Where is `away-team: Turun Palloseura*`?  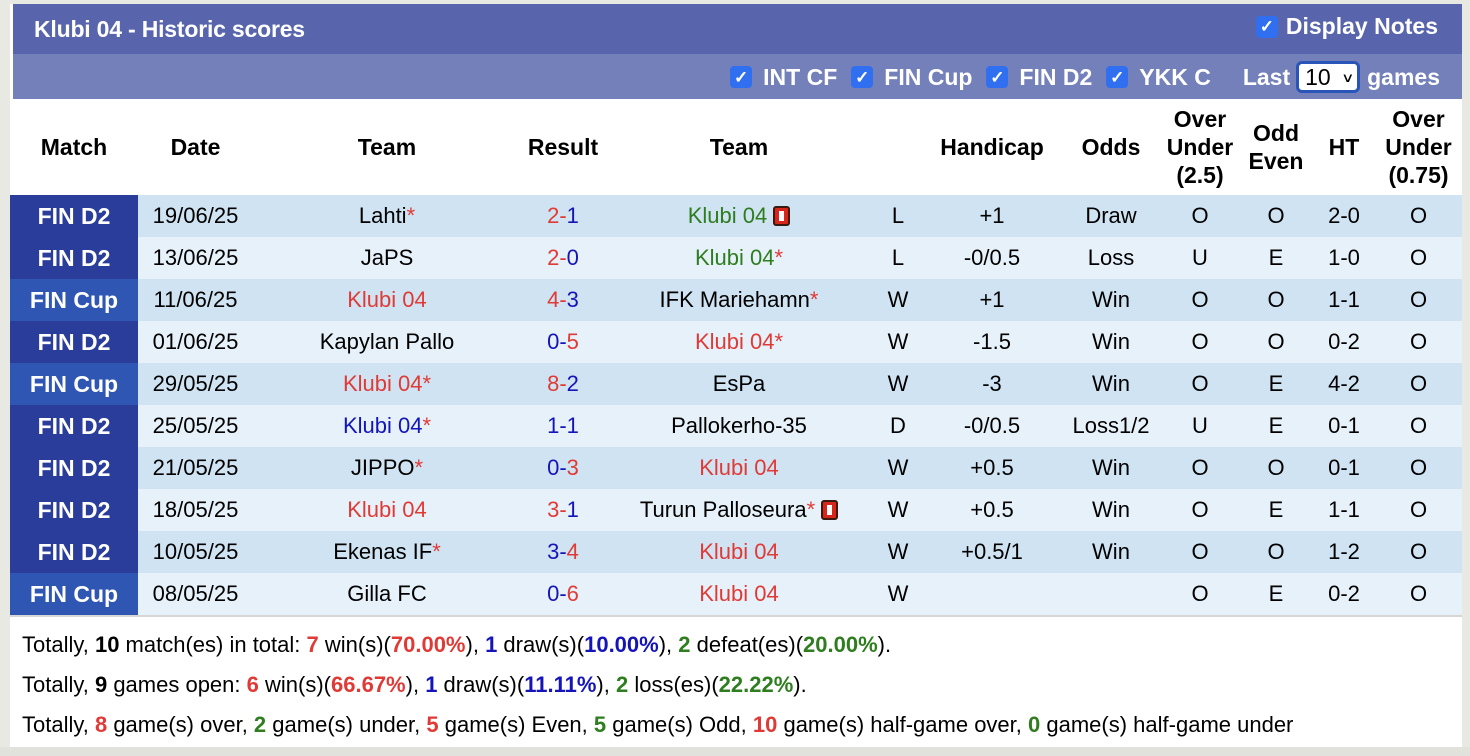
away-team: Turun Palloseura* is located at coordinates (739, 510).